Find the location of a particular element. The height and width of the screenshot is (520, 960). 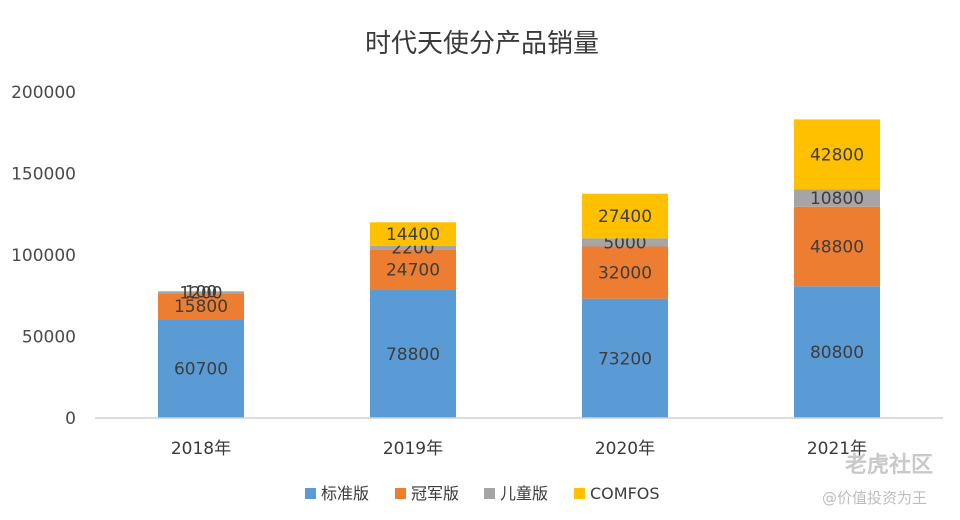

y-axis-ticks: 0 50000 100000 150000 200000 is located at coordinates (43, 256).